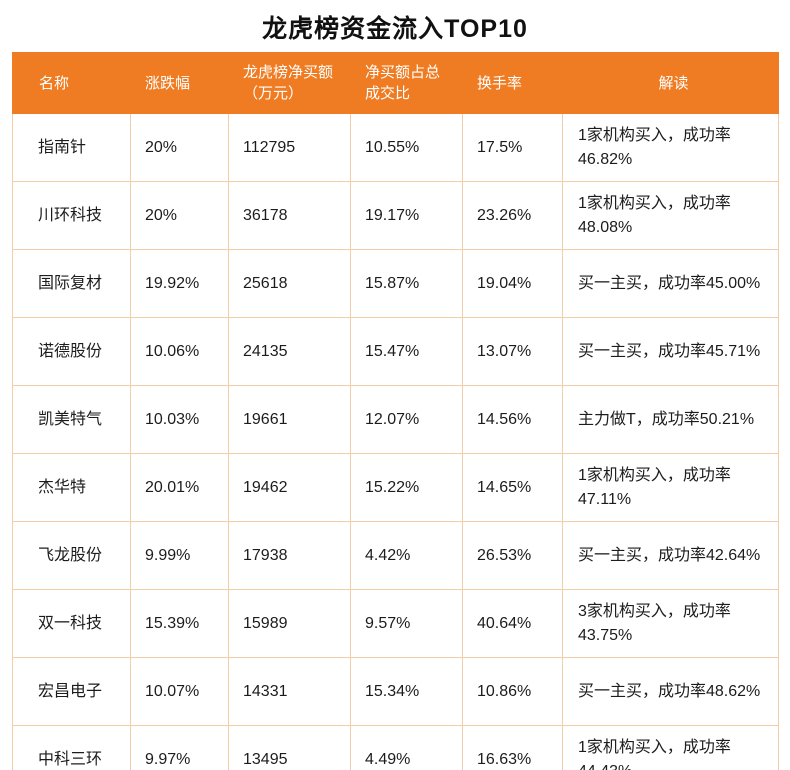 This screenshot has height=770, width=790. Describe the element at coordinates (512, 623) in the screenshot. I see `turnover-rate: 40.64%` at that location.